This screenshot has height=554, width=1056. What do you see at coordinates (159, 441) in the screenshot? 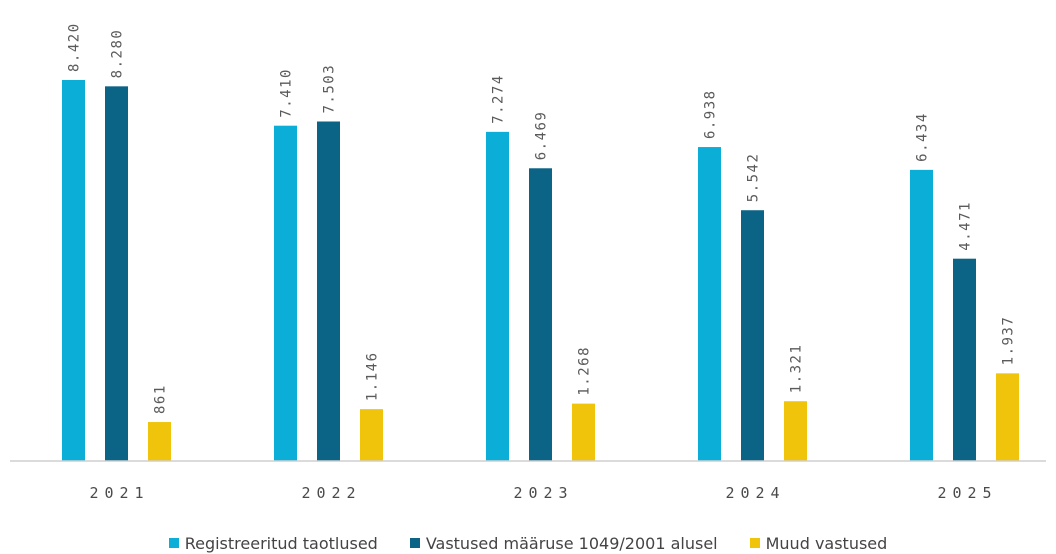
I see `bar-2021-s3` at bounding box center [159, 441].